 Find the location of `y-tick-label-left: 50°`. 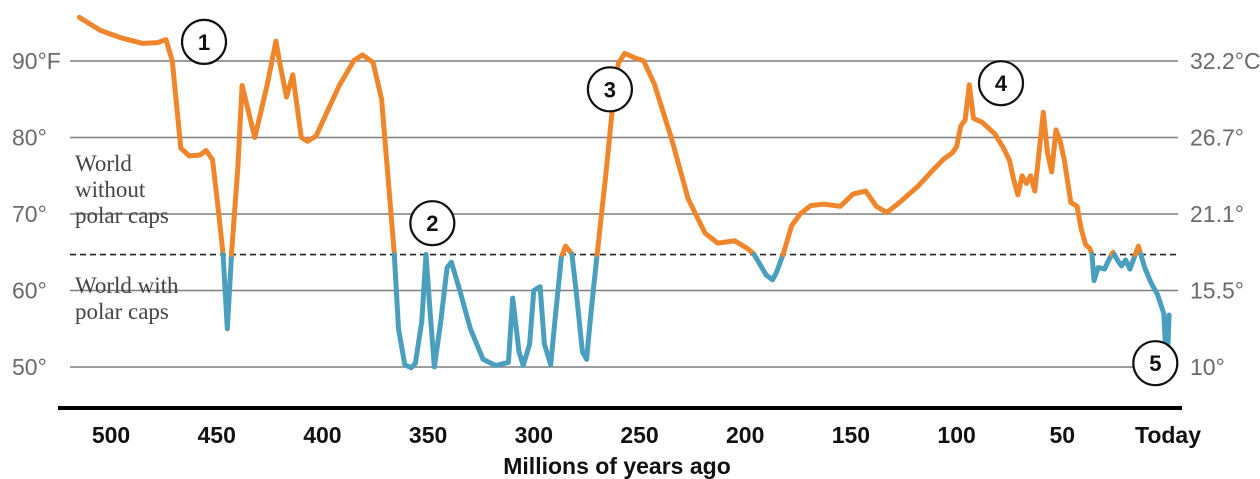

y-tick-label-left: 50° is located at coordinates (29, 367).